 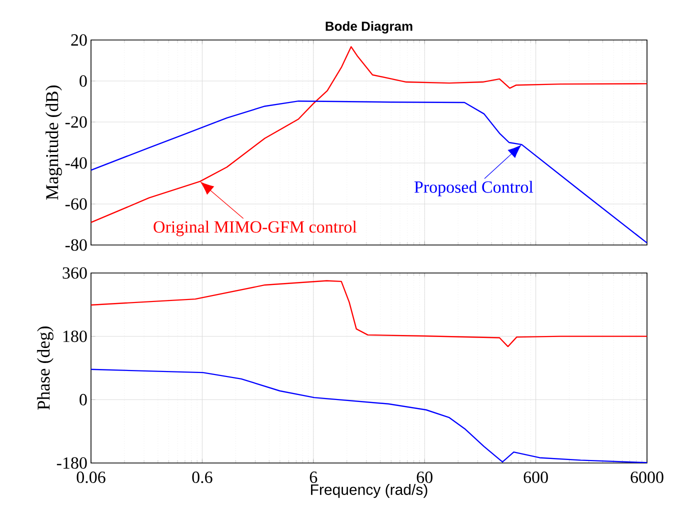 I want to click on y-axis-title: Phase (deg), so click(x=45, y=368).